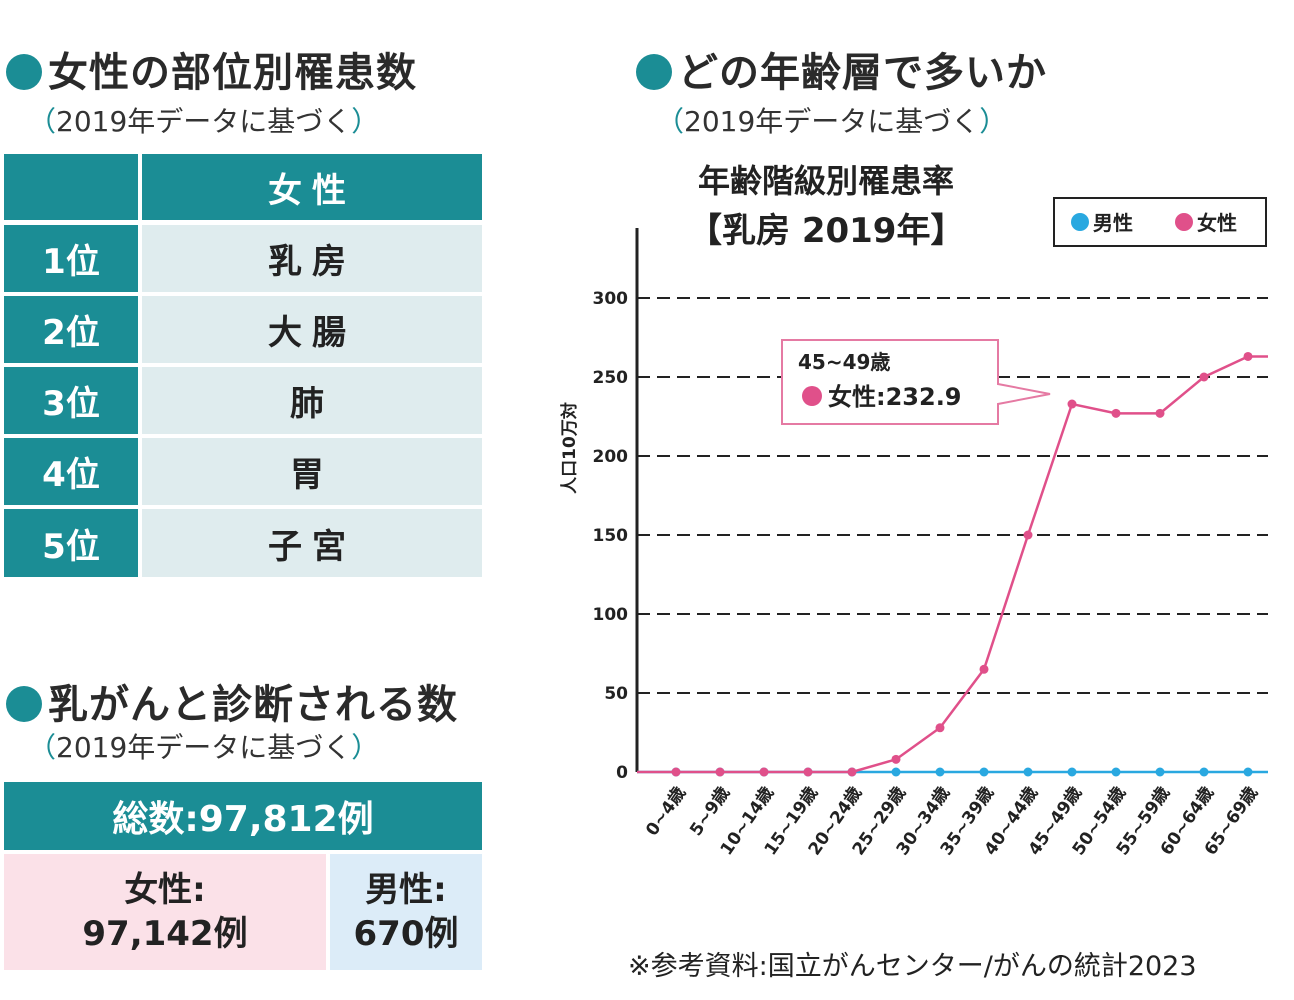 This screenshot has width=1294, height=1000. What do you see at coordinates (71, 471) in the screenshot?
I see `table-rank-4: 4位` at bounding box center [71, 471].